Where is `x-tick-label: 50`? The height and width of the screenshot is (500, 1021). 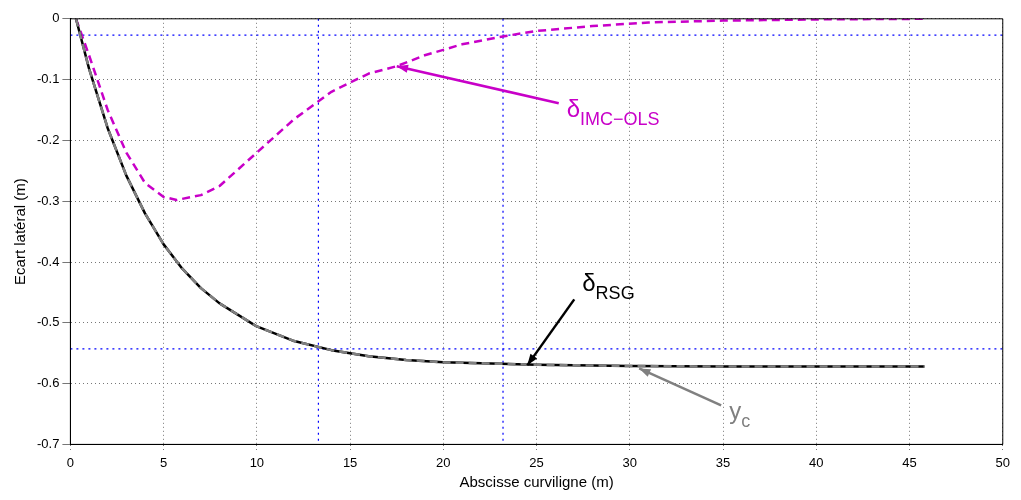
x-tick-label: 50 is located at coordinates (1002, 462).